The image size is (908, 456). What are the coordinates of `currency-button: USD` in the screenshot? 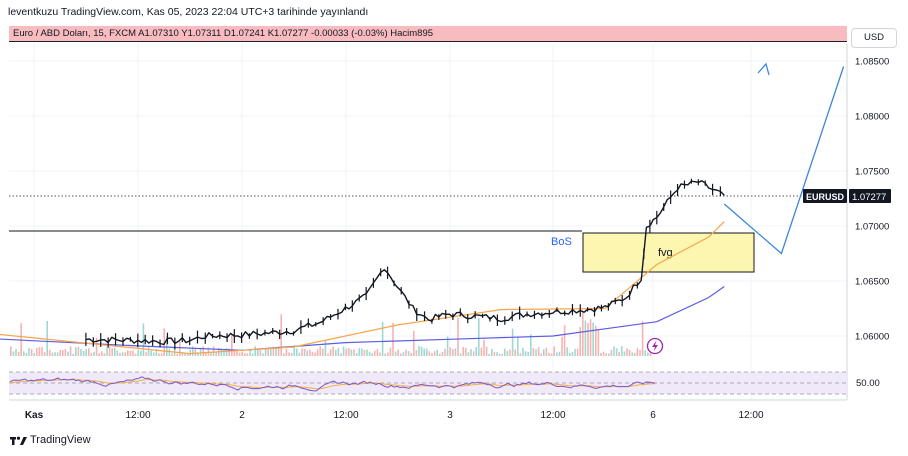 It's located at (874, 38).